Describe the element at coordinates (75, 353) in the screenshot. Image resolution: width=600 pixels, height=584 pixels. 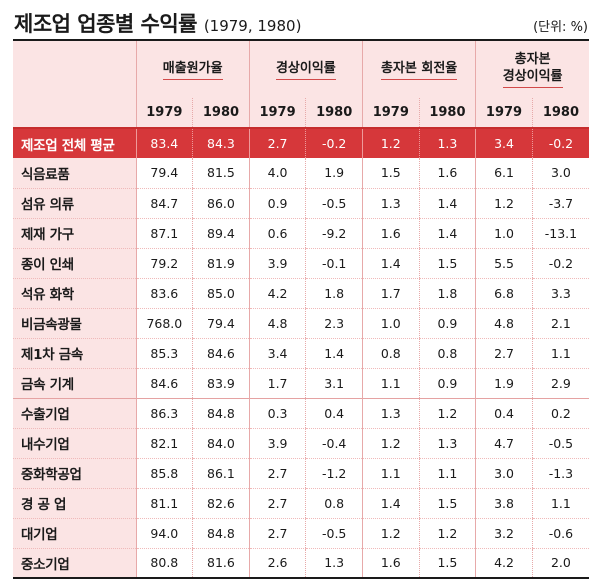
I see `row-label: 제1차 금속` at that location.